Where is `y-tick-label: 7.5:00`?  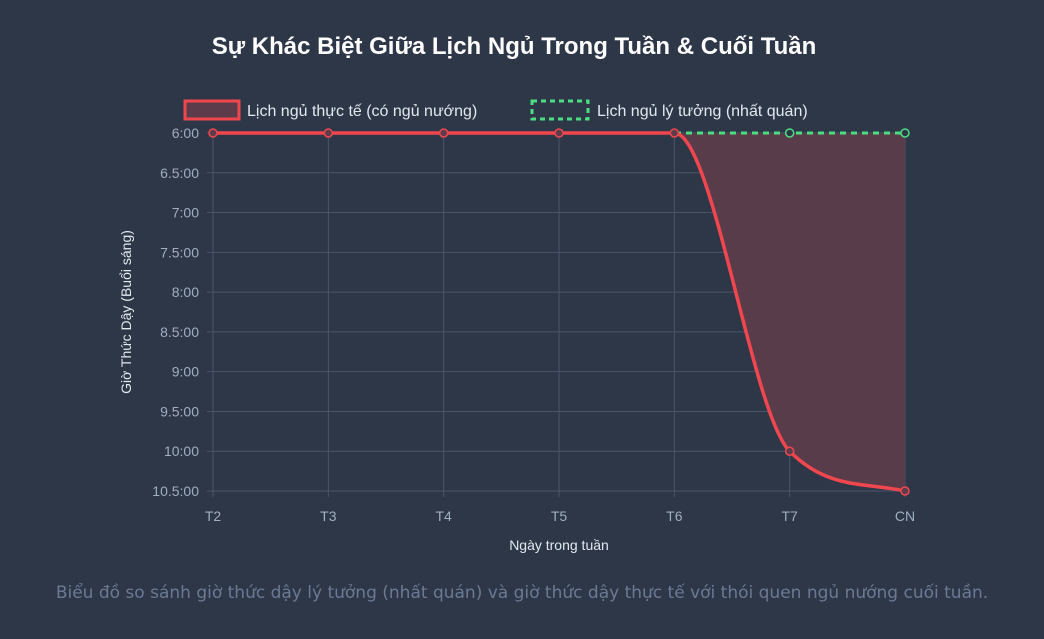
y-tick-label: 7.5:00 is located at coordinates (179, 252).